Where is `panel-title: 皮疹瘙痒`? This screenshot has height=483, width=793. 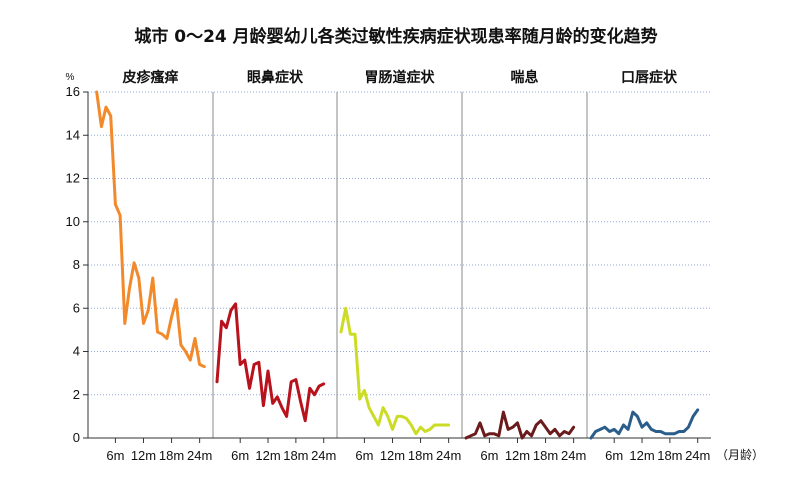
panel-title: 皮疹瘙痒 is located at coordinates (150, 77).